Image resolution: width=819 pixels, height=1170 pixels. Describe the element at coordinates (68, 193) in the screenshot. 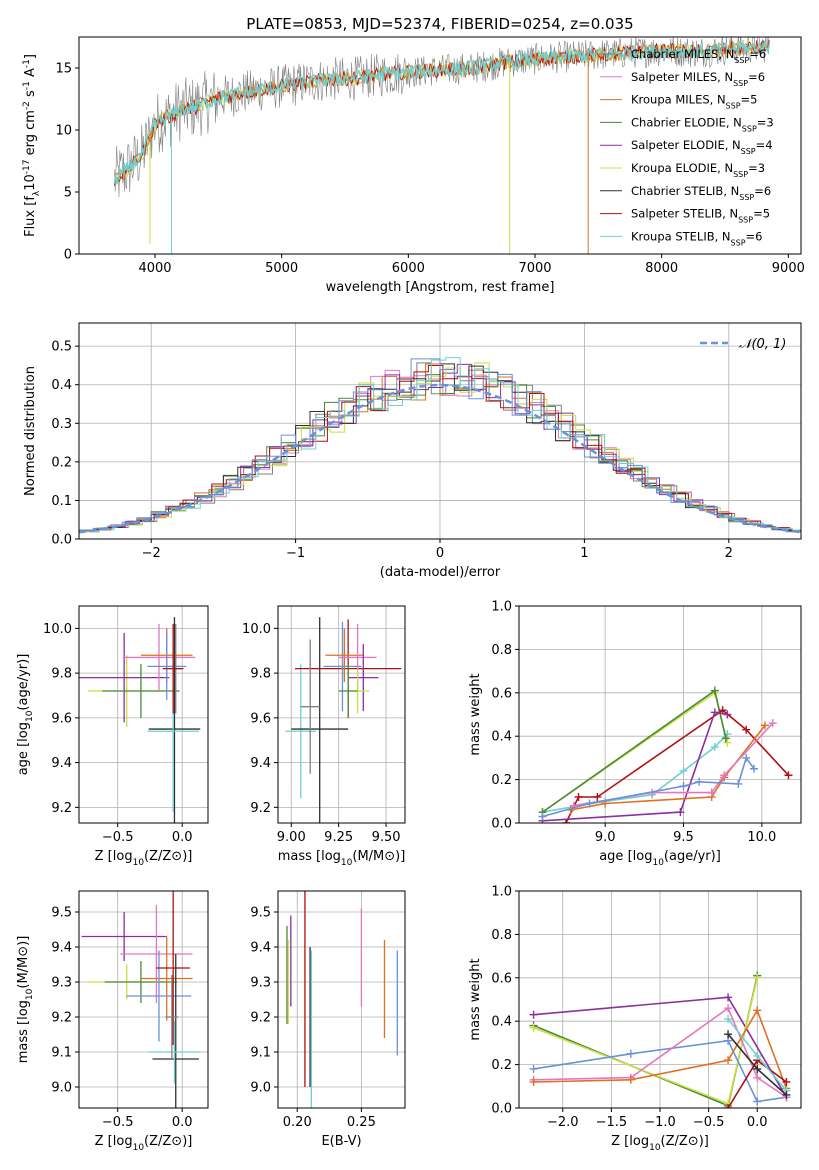

I see `y-tick-label: 5` at that location.